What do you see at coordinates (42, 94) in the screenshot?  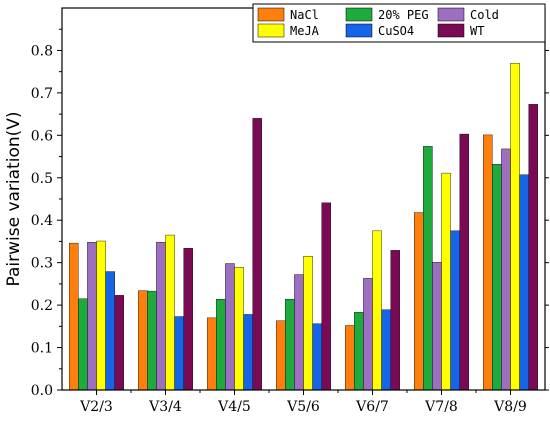 I see `y-tick-label: 0.7` at bounding box center [42, 94].